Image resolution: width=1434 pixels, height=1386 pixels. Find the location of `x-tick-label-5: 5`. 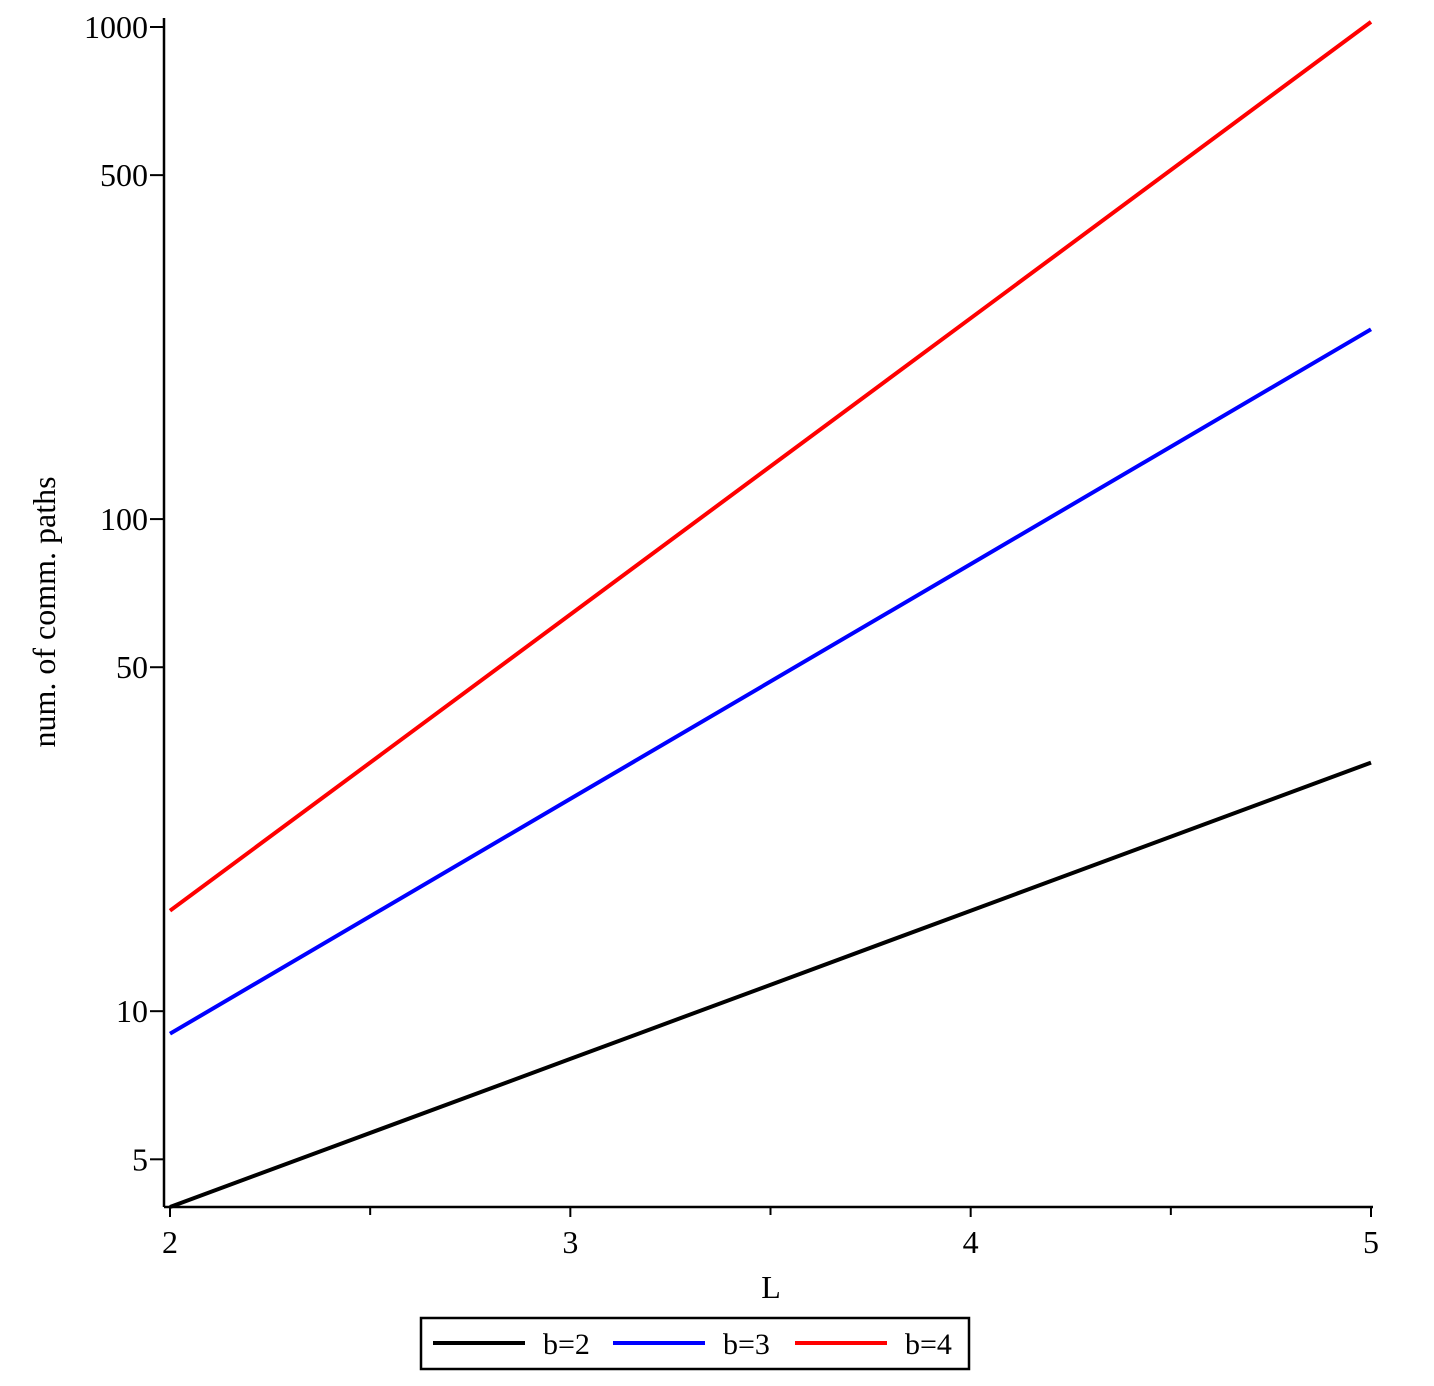

x-tick-label-5: 5 is located at coordinates (1371, 1242).